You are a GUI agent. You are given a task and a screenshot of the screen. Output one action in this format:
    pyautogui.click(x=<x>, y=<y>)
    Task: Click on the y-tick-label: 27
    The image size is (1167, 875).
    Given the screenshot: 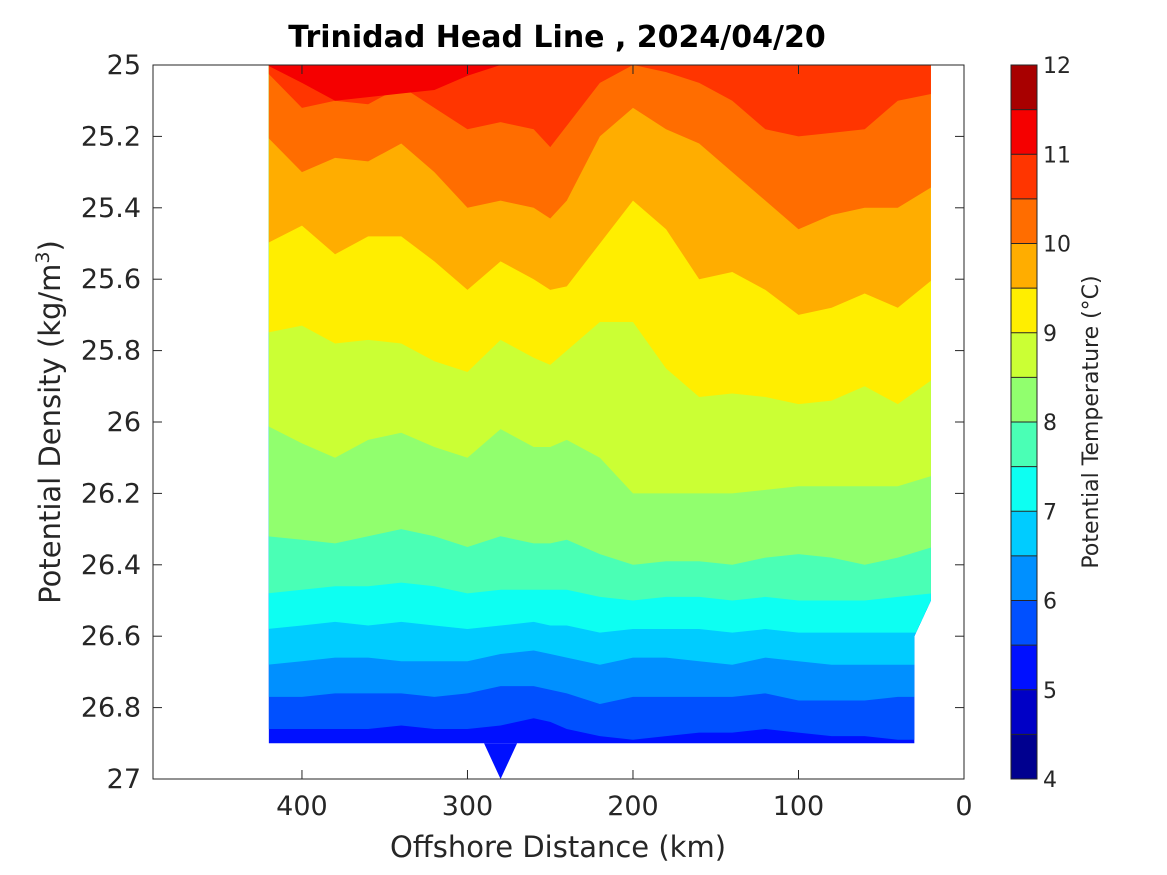 What is the action you would take?
    pyautogui.click(x=124, y=779)
    